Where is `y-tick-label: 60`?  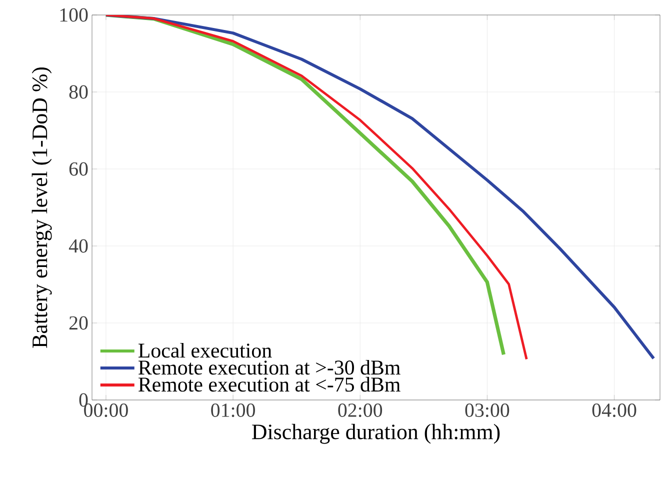
y-tick-label: 60 is located at coordinates (78, 169).